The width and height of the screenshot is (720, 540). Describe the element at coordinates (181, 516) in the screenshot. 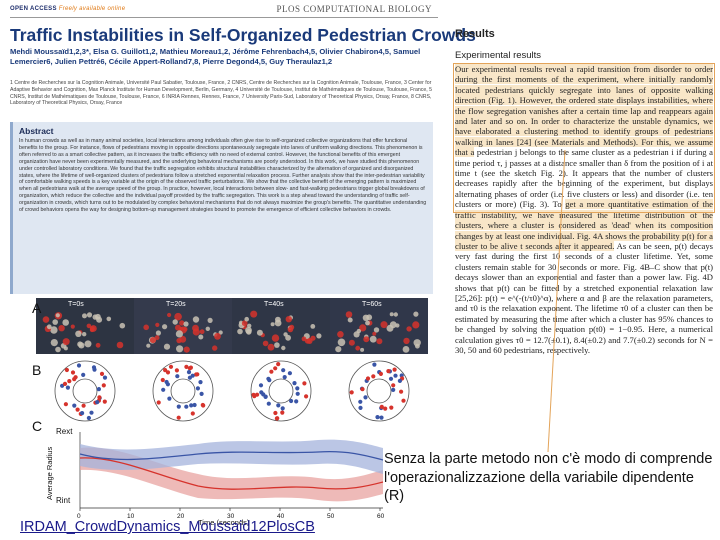

I see `x-tick-label: 20` at that location.